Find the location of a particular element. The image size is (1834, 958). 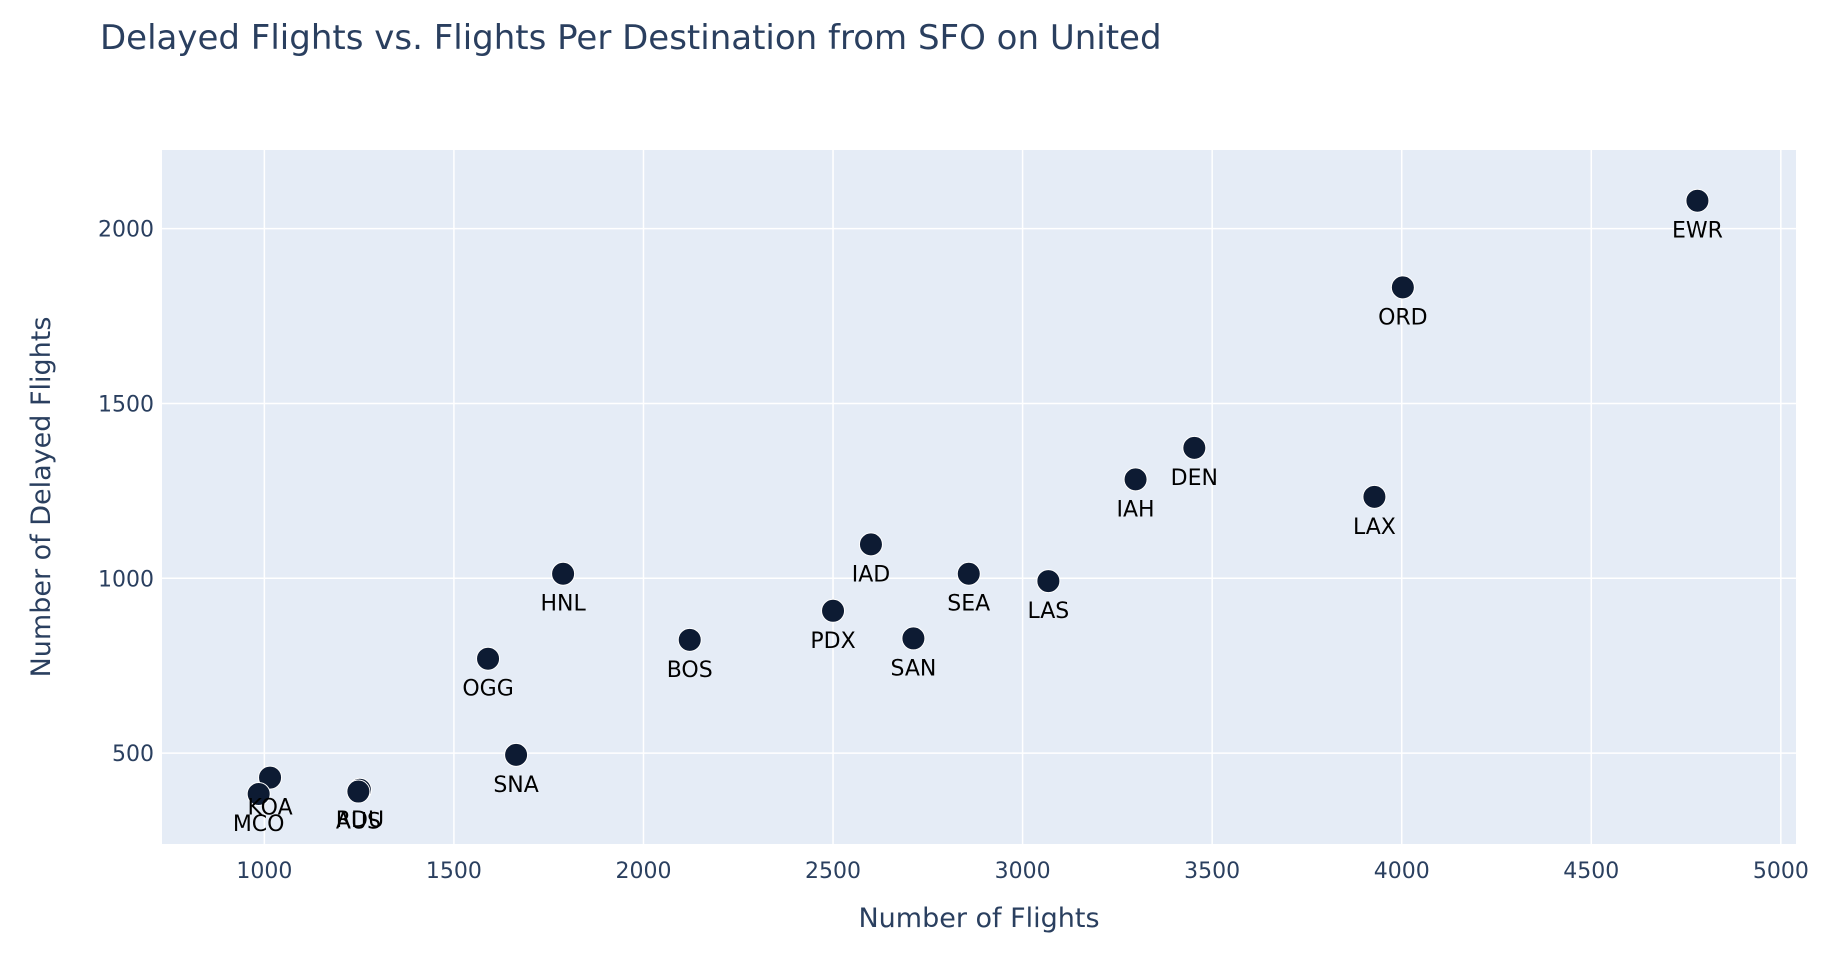

x-tick-label: 2500 is located at coordinates (833, 871).